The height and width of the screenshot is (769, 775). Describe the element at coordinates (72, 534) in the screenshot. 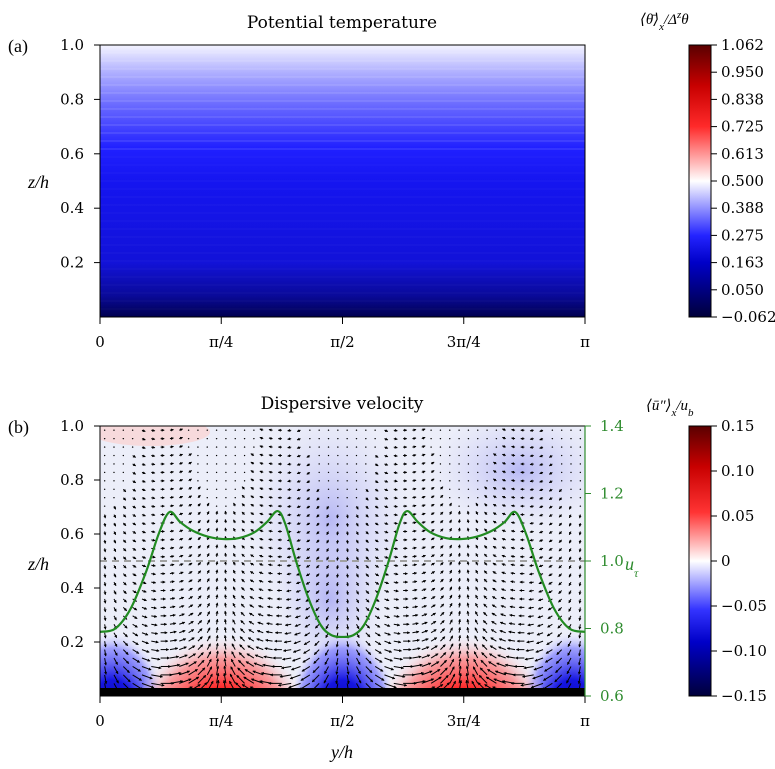

I see `y-tick-label: 0.6` at that location.